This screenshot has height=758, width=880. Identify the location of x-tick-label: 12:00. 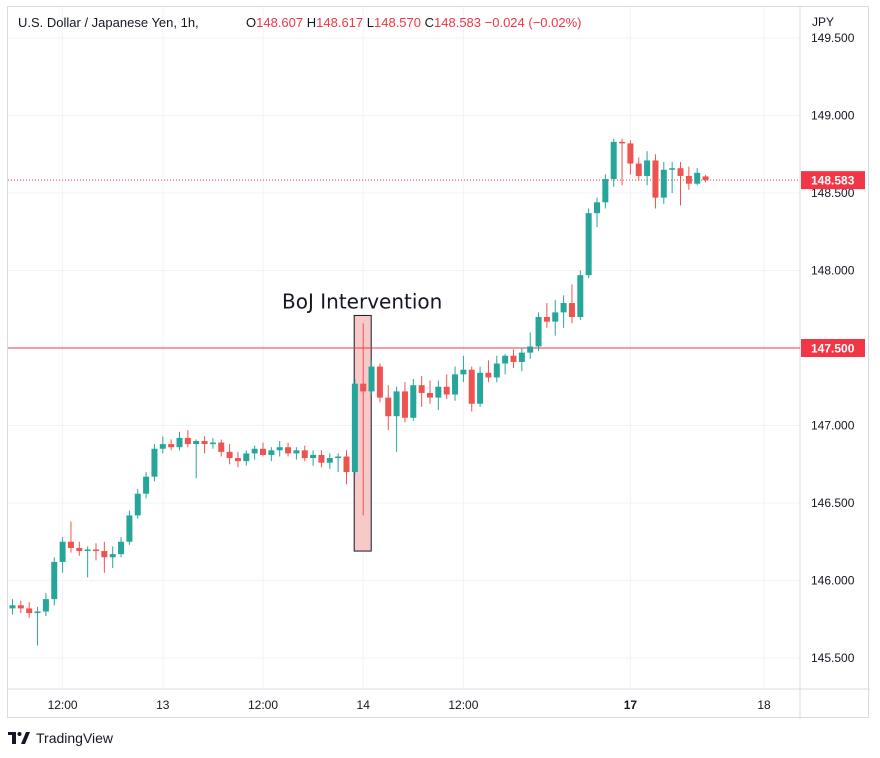
(463, 705).